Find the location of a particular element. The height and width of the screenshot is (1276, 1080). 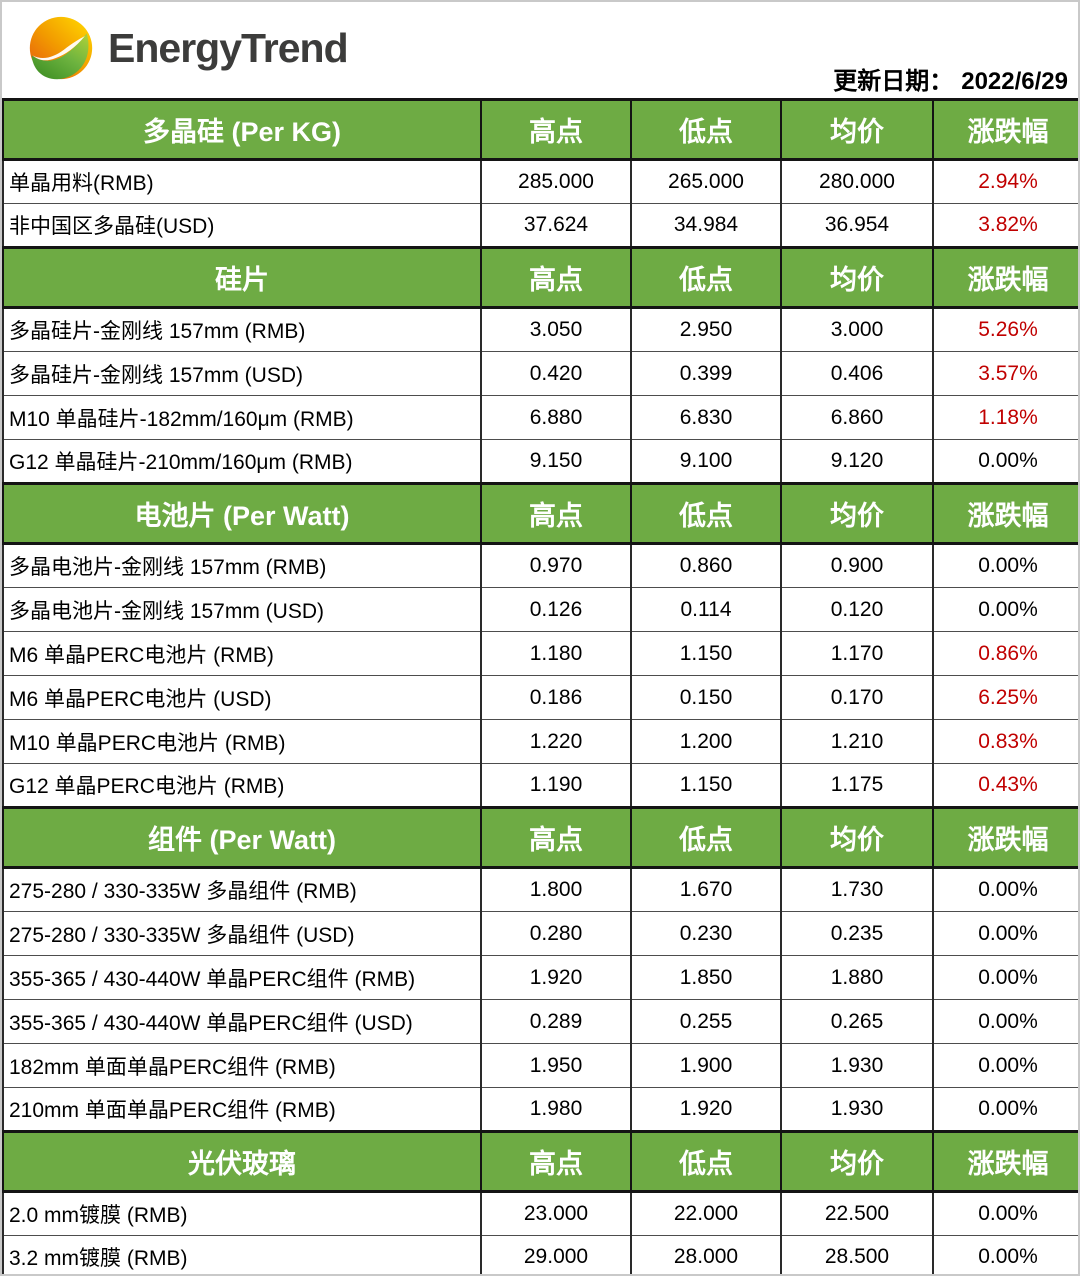

cell-low: 22.000 is located at coordinates (706, 1213).